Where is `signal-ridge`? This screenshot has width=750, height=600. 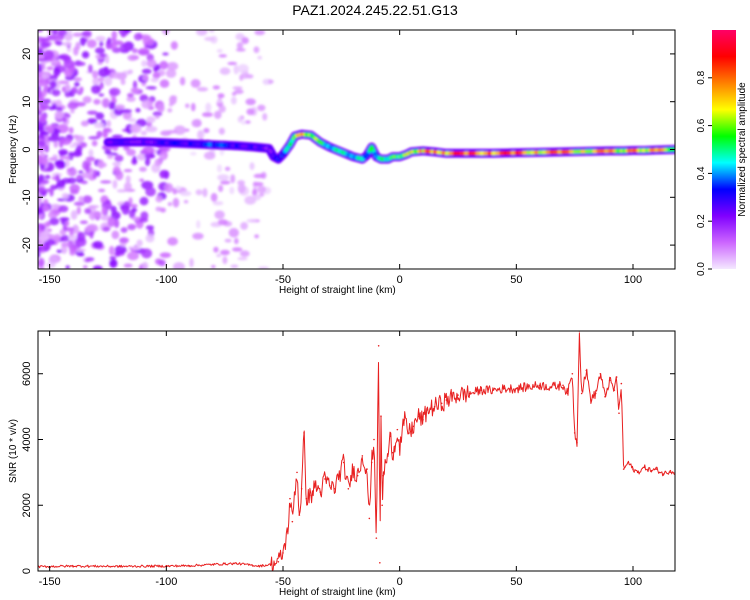
signal-ridge is located at coordinates (389, 146).